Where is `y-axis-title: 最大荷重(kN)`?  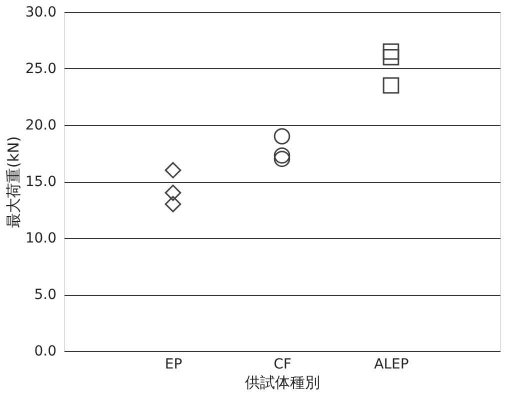
y-axis-title: 最大荷重(kN) is located at coordinates (13, 182).